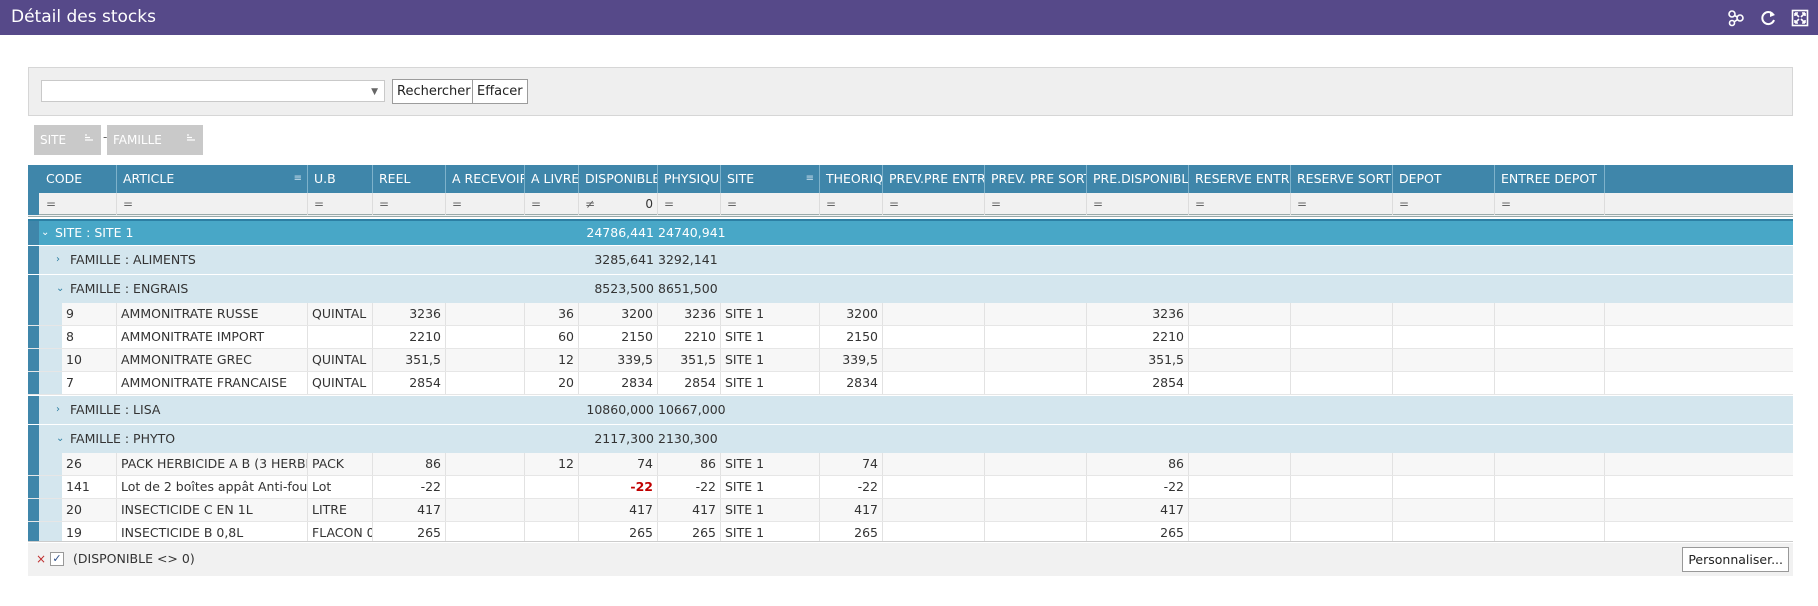  What do you see at coordinates (1768, 18) in the screenshot?
I see `refresh-icon` at bounding box center [1768, 18].